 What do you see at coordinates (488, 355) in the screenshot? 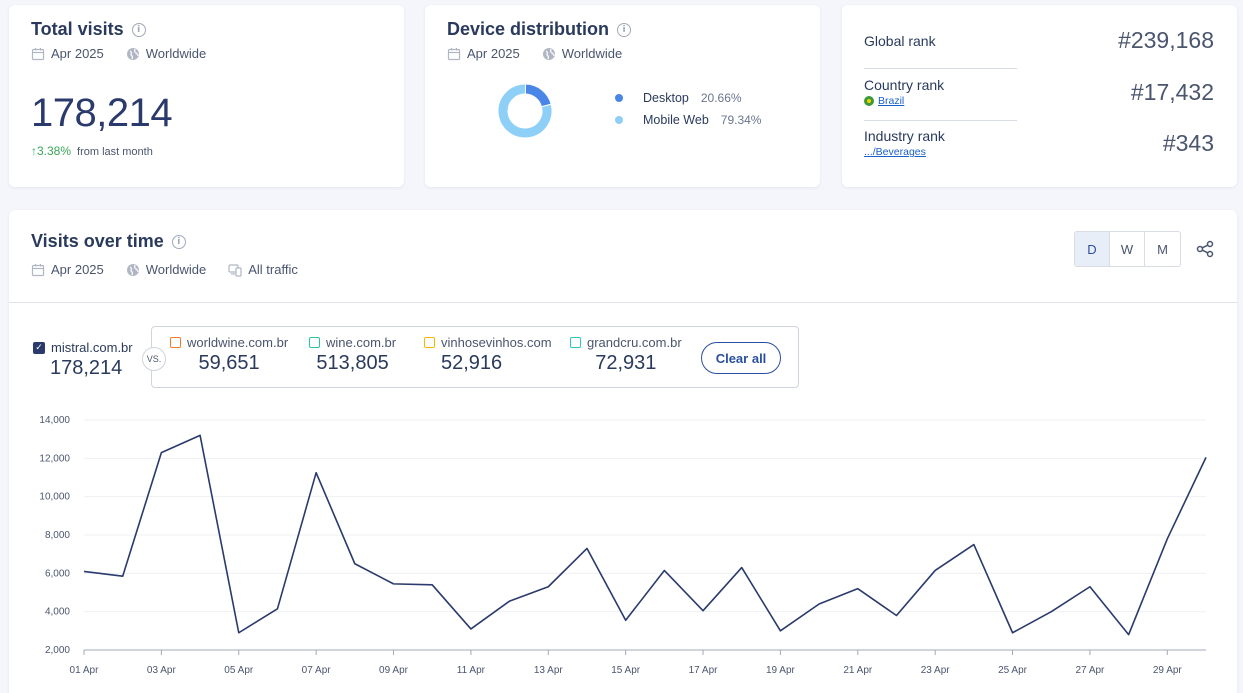
I see `competitor-vinhosevinhos: vinhosevinhos.com 52,916` at bounding box center [488, 355].